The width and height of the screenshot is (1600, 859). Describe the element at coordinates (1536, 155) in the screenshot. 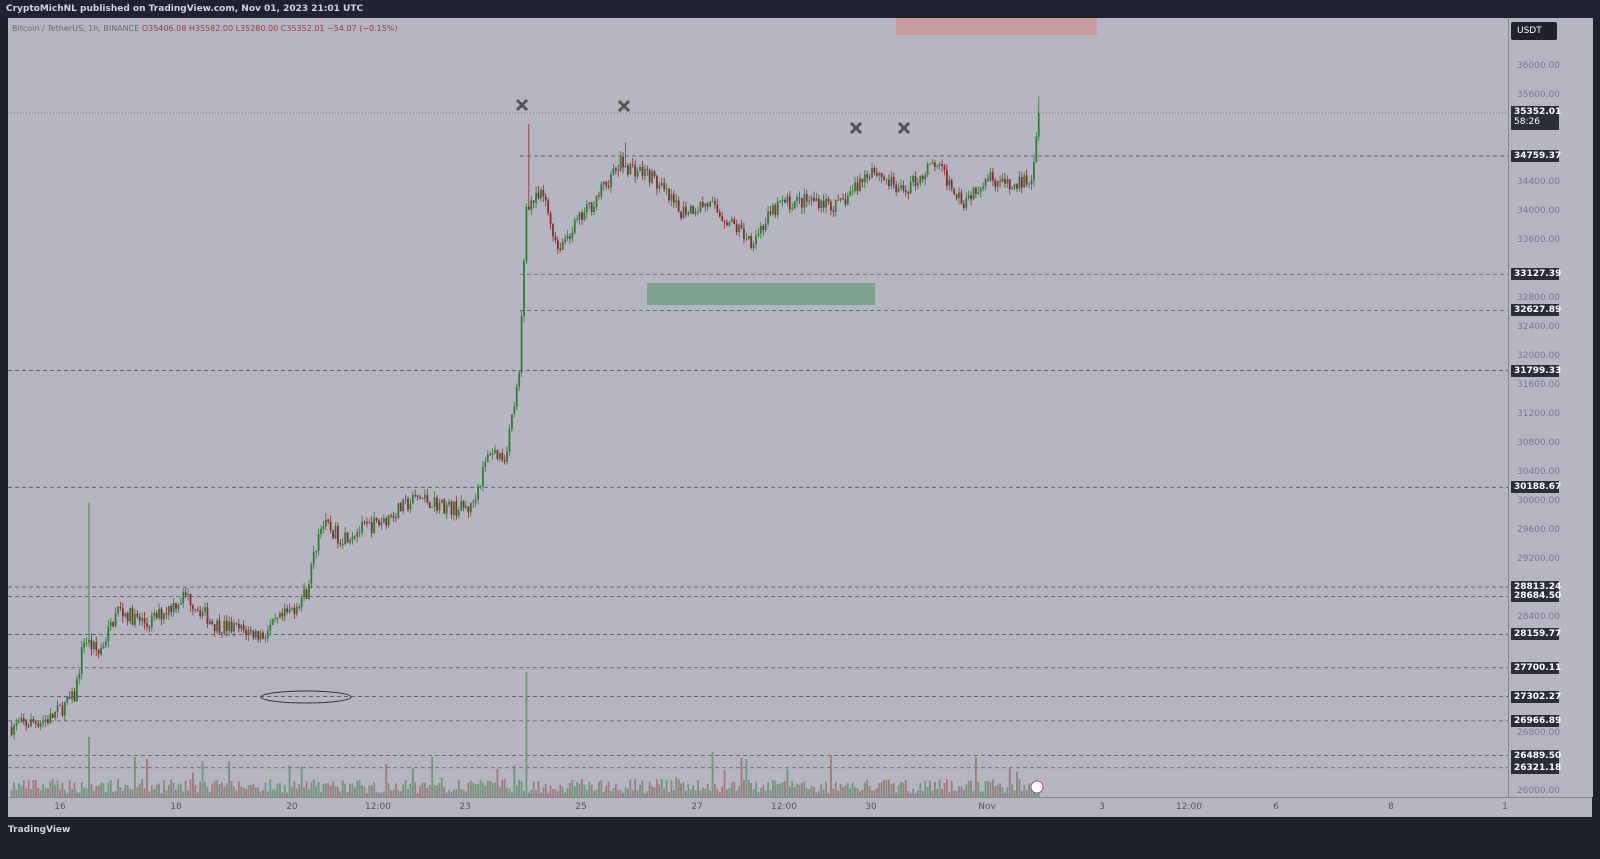

I see `level-label: 34759.37` at that location.